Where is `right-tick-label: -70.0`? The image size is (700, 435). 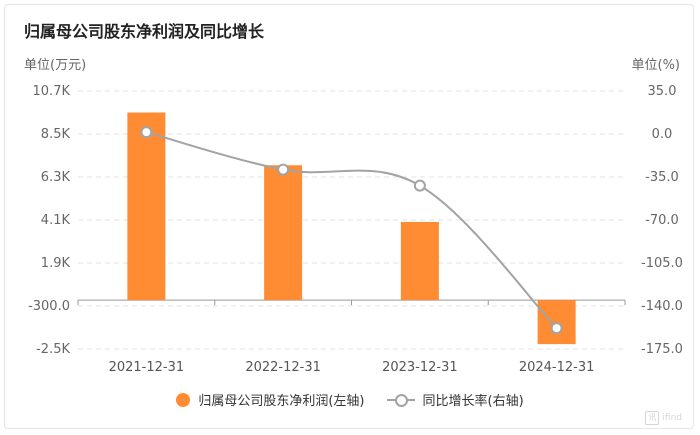
right-tick-label: -70.0 is located at coordinates (662, 220).